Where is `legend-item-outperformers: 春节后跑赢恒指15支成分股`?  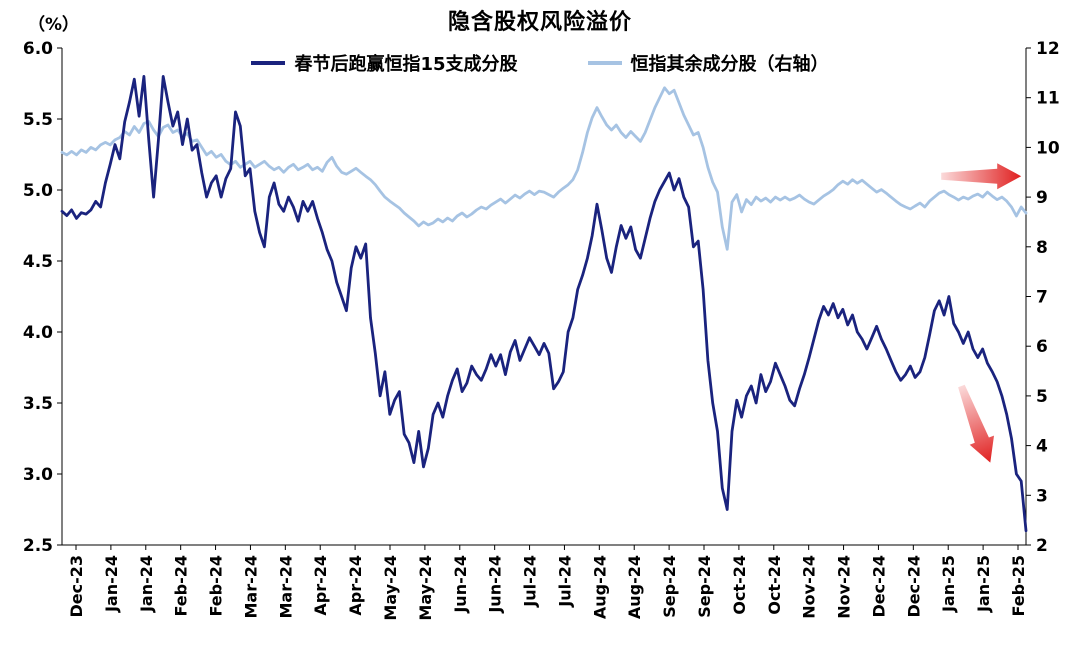
legend-item-outperformers: 春节后跑赢恒指15支成分股 is located at coordinates (384, 63).